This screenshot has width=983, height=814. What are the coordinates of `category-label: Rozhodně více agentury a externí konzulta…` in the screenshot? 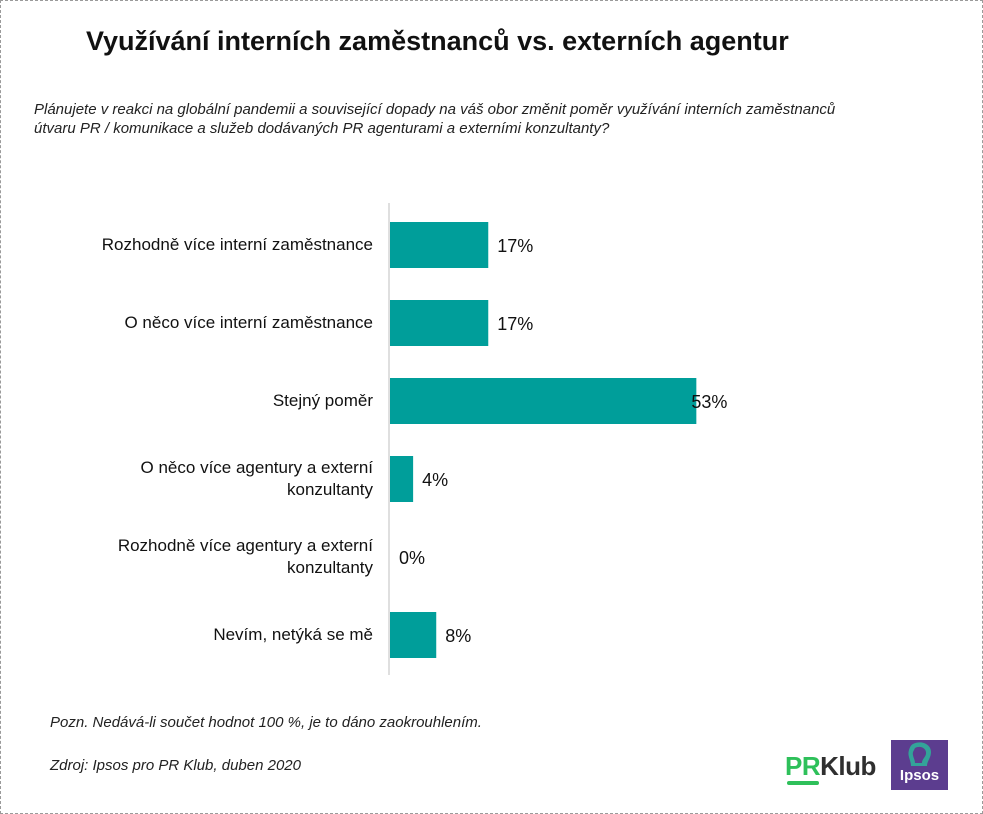 It's located at (208, 557).